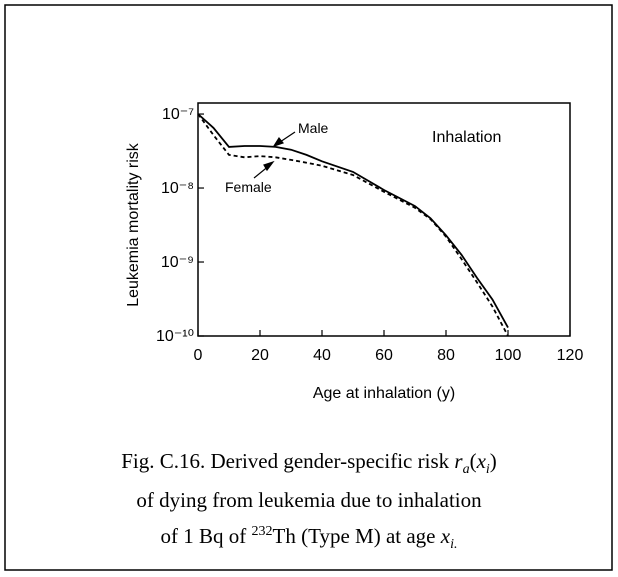  Describe the element at coordinates (446, 355) in the screenshot. I see `x-tick-label: 80` at that location.